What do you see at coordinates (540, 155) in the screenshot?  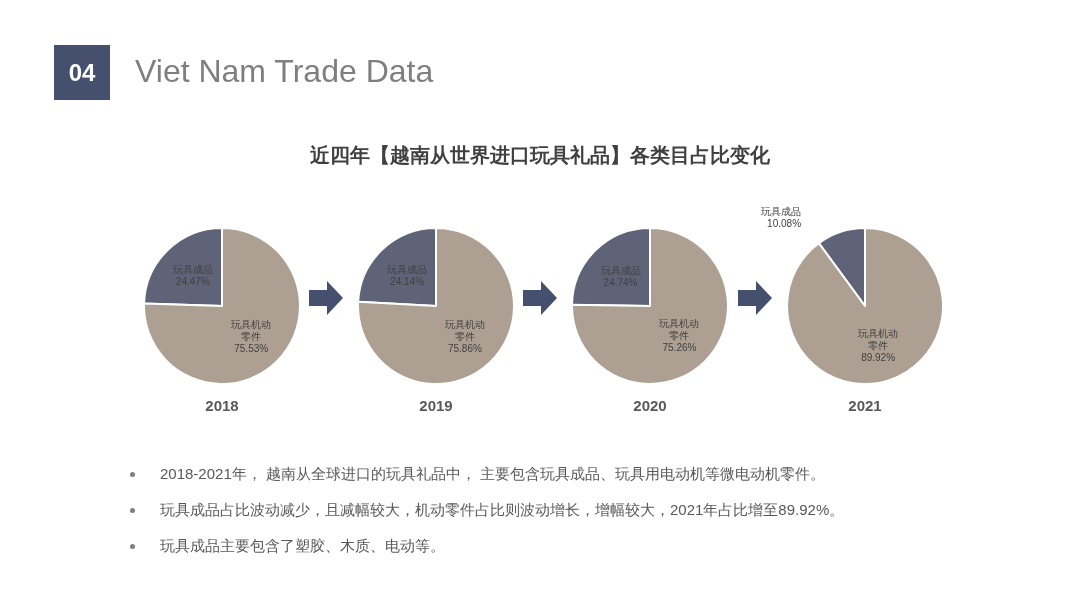 I see `text: 近四年【越南从世界进口玩具礼品】各类目占比变化` at bounding box center [540, 155].